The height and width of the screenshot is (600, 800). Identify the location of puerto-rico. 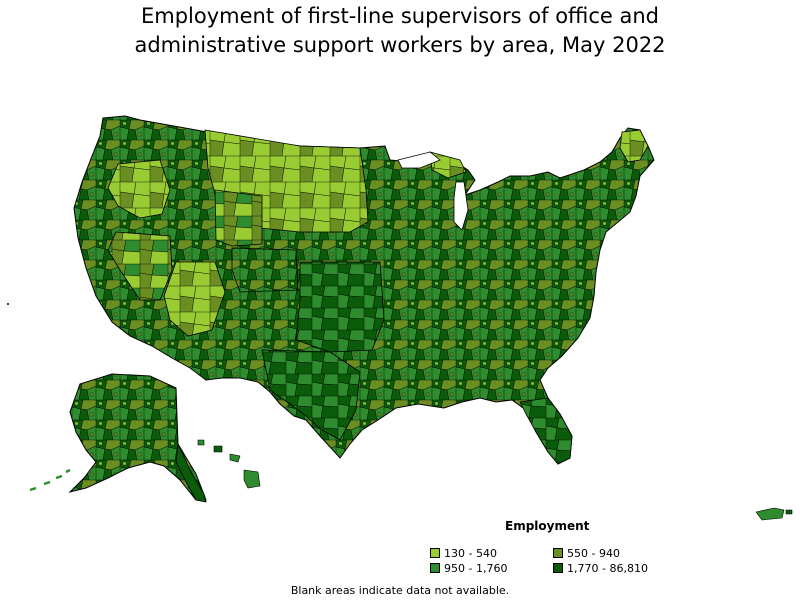
(770, 514).